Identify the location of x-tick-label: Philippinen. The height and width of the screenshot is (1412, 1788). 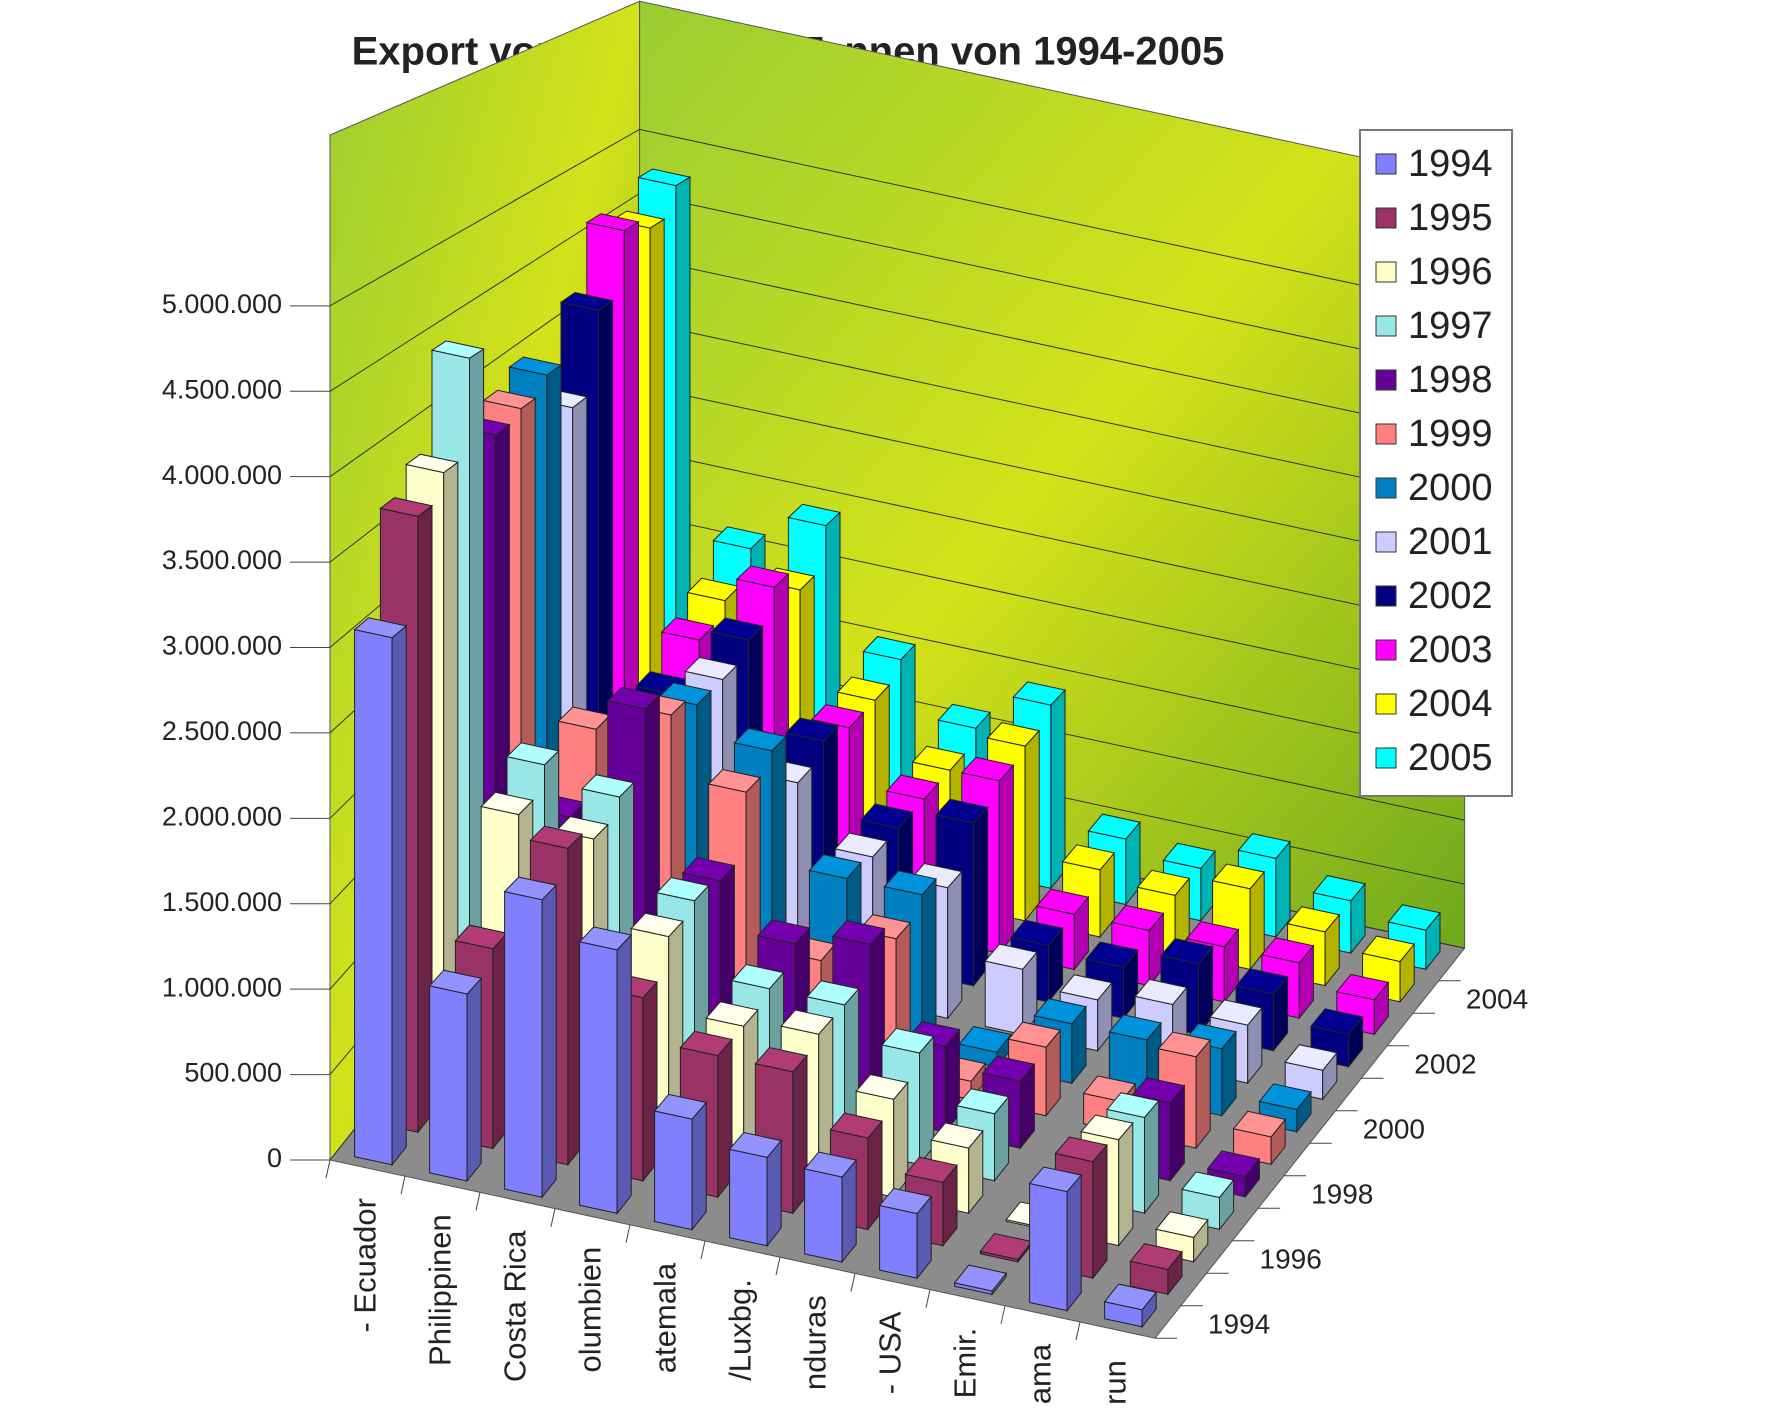
(440, 1290).